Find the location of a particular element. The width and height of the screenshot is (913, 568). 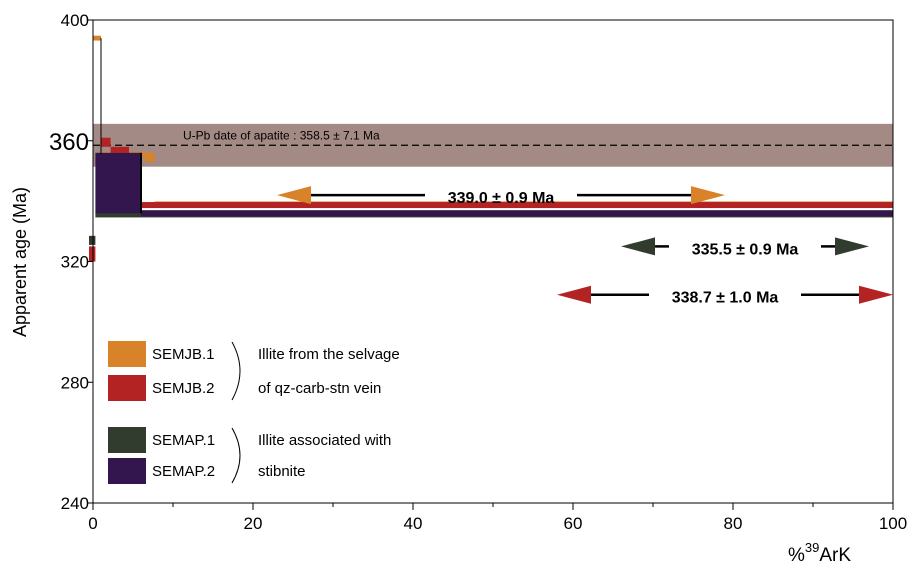

x-axis-label-prefix: % is located at coordinates (796, 555).